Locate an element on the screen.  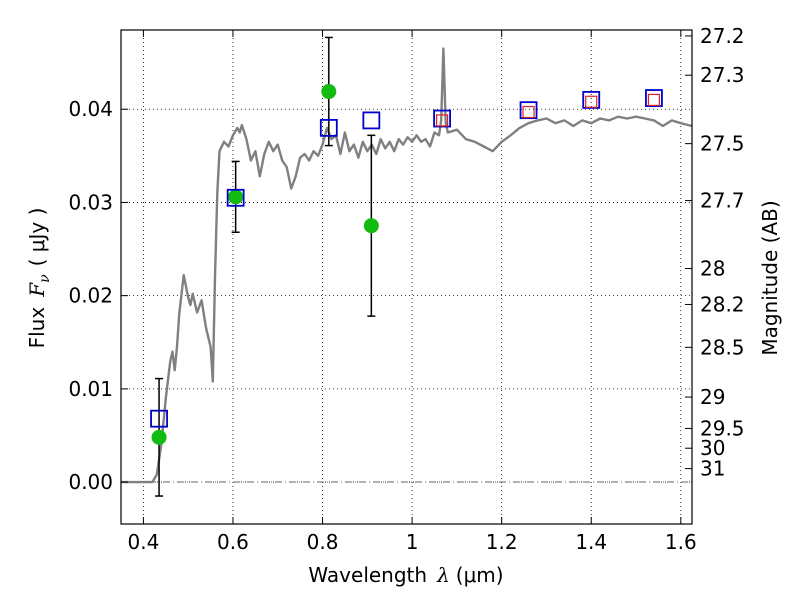
y-tick-label: 0.03 is located at coordinates (90, 202).